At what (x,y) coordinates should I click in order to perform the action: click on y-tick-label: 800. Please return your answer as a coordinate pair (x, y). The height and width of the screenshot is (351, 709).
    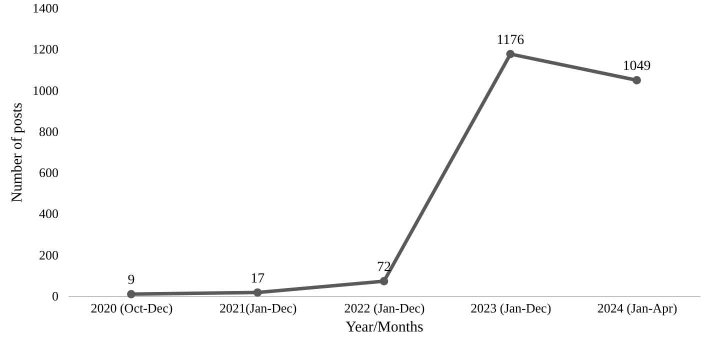
    Looking at the image, I should click on (48, 131).